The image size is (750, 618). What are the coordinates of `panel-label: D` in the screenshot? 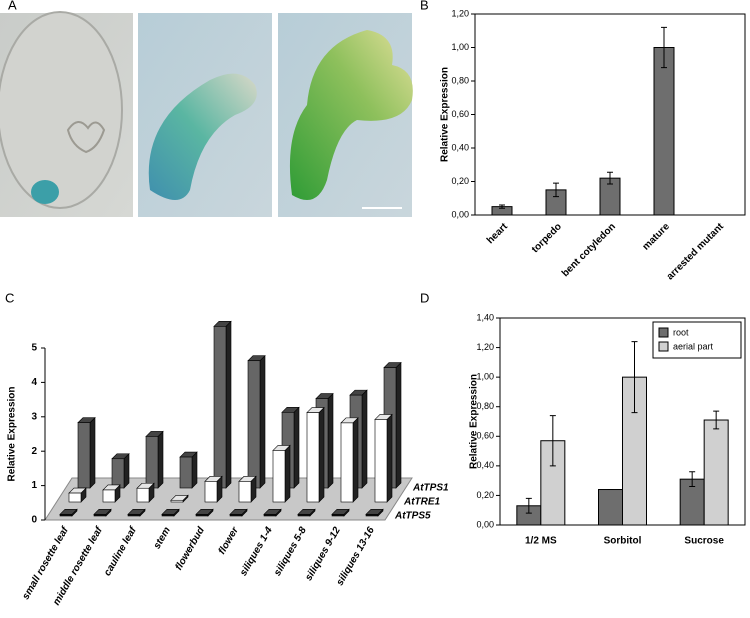 It's located at (424, 297).